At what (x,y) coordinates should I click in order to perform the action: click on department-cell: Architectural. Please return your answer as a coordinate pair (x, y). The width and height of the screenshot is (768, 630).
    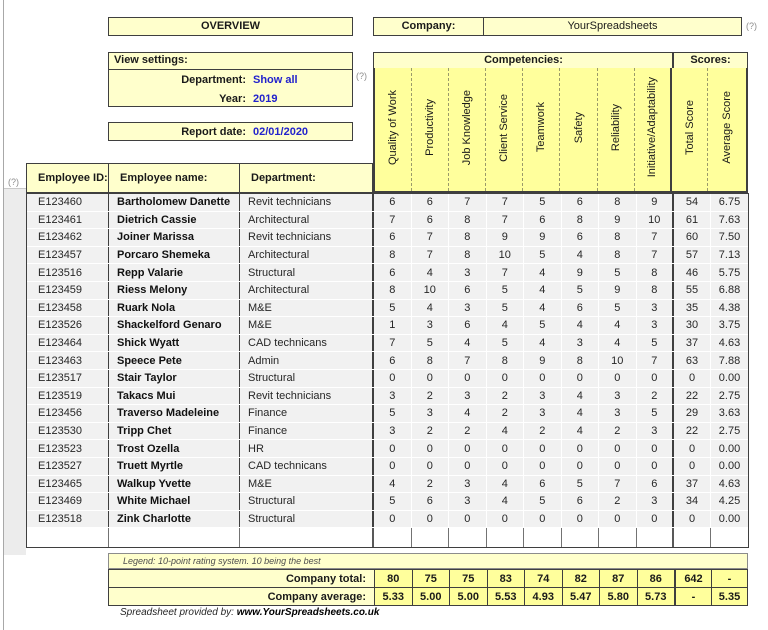
    Looking at the image, I should click on (307, 220).